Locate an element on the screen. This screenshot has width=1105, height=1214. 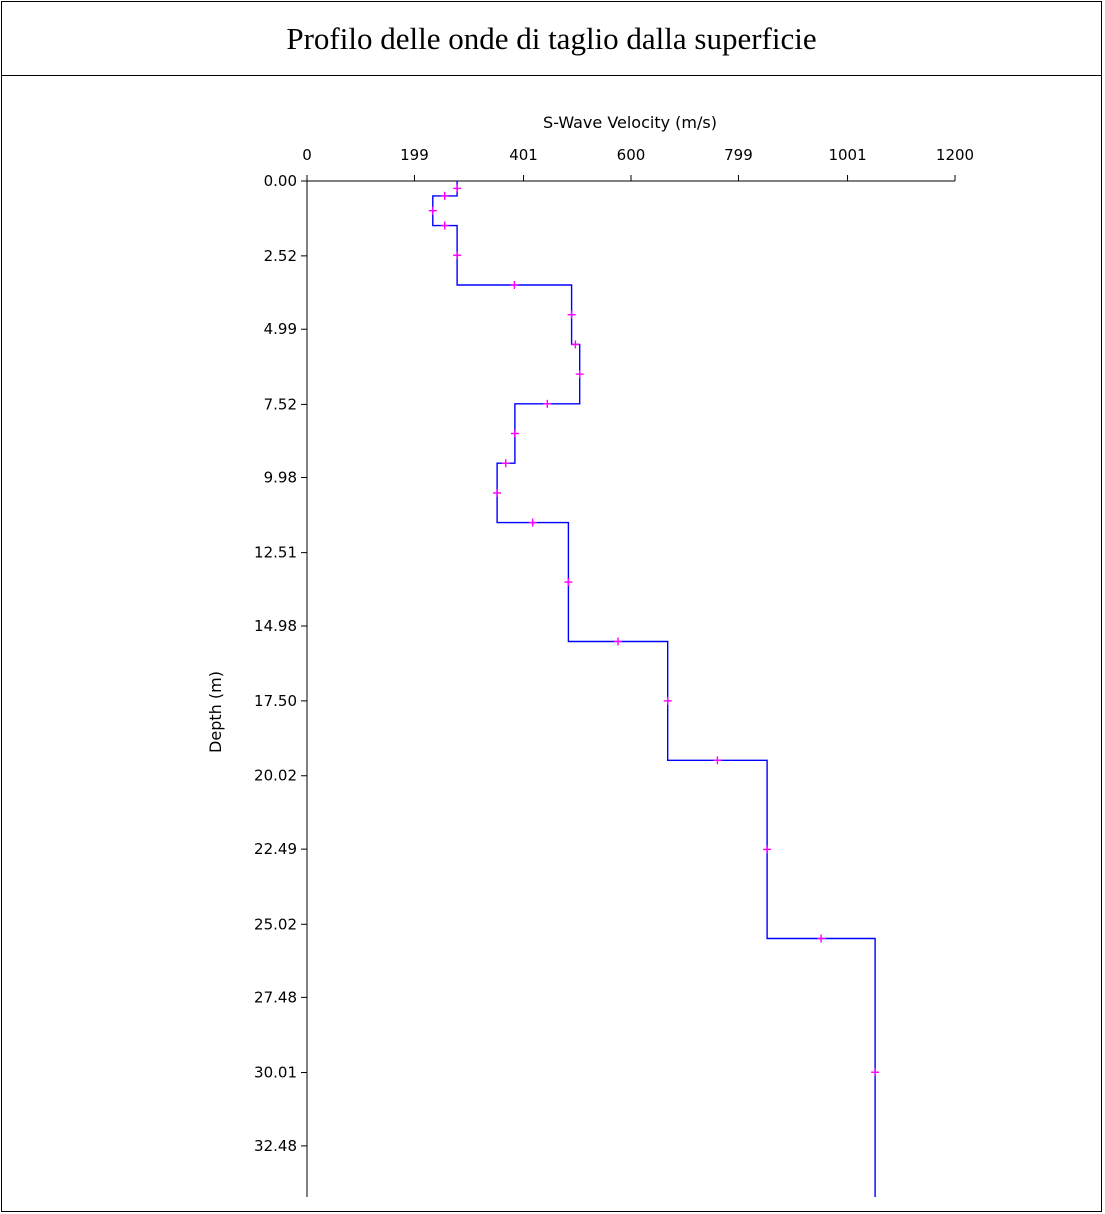
y-tick-label: 27.48 is located at coordinates (275, 997).